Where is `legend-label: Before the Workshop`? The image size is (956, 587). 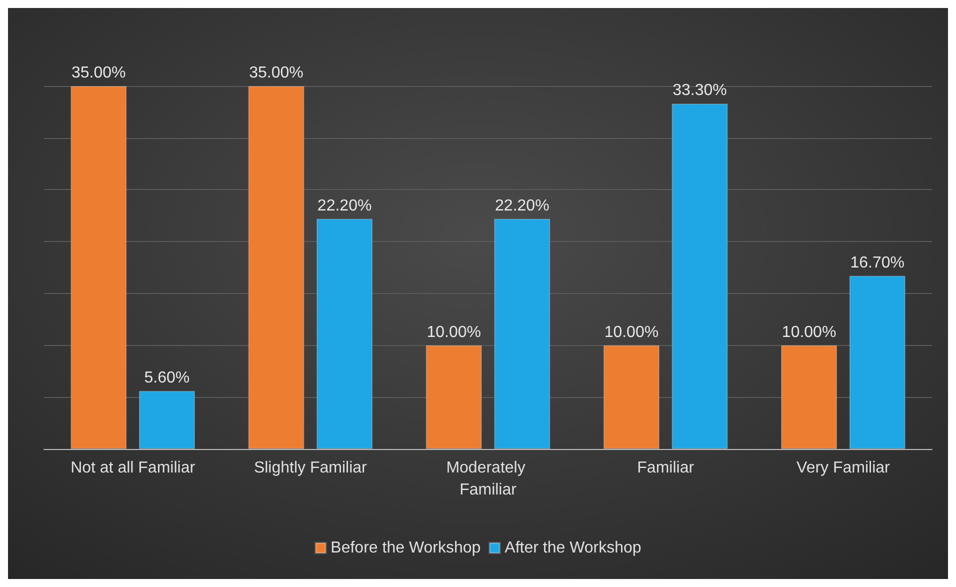
legend-label: Before the Workshop is located at coordinates (405, 548).